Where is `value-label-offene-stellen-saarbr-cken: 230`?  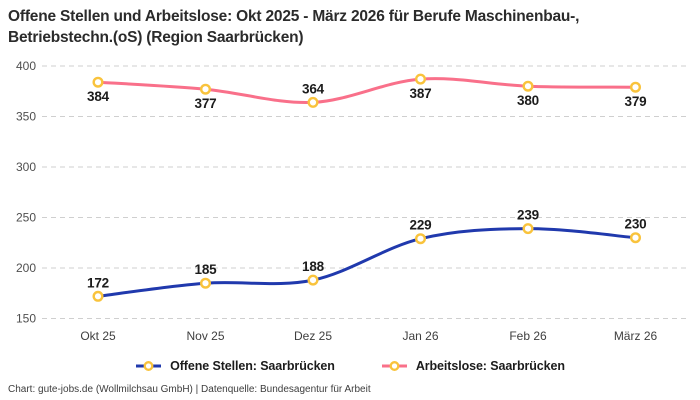 value-label-offene-stellen-saarbr-cken: 230 is located at coordinates (636, 224).